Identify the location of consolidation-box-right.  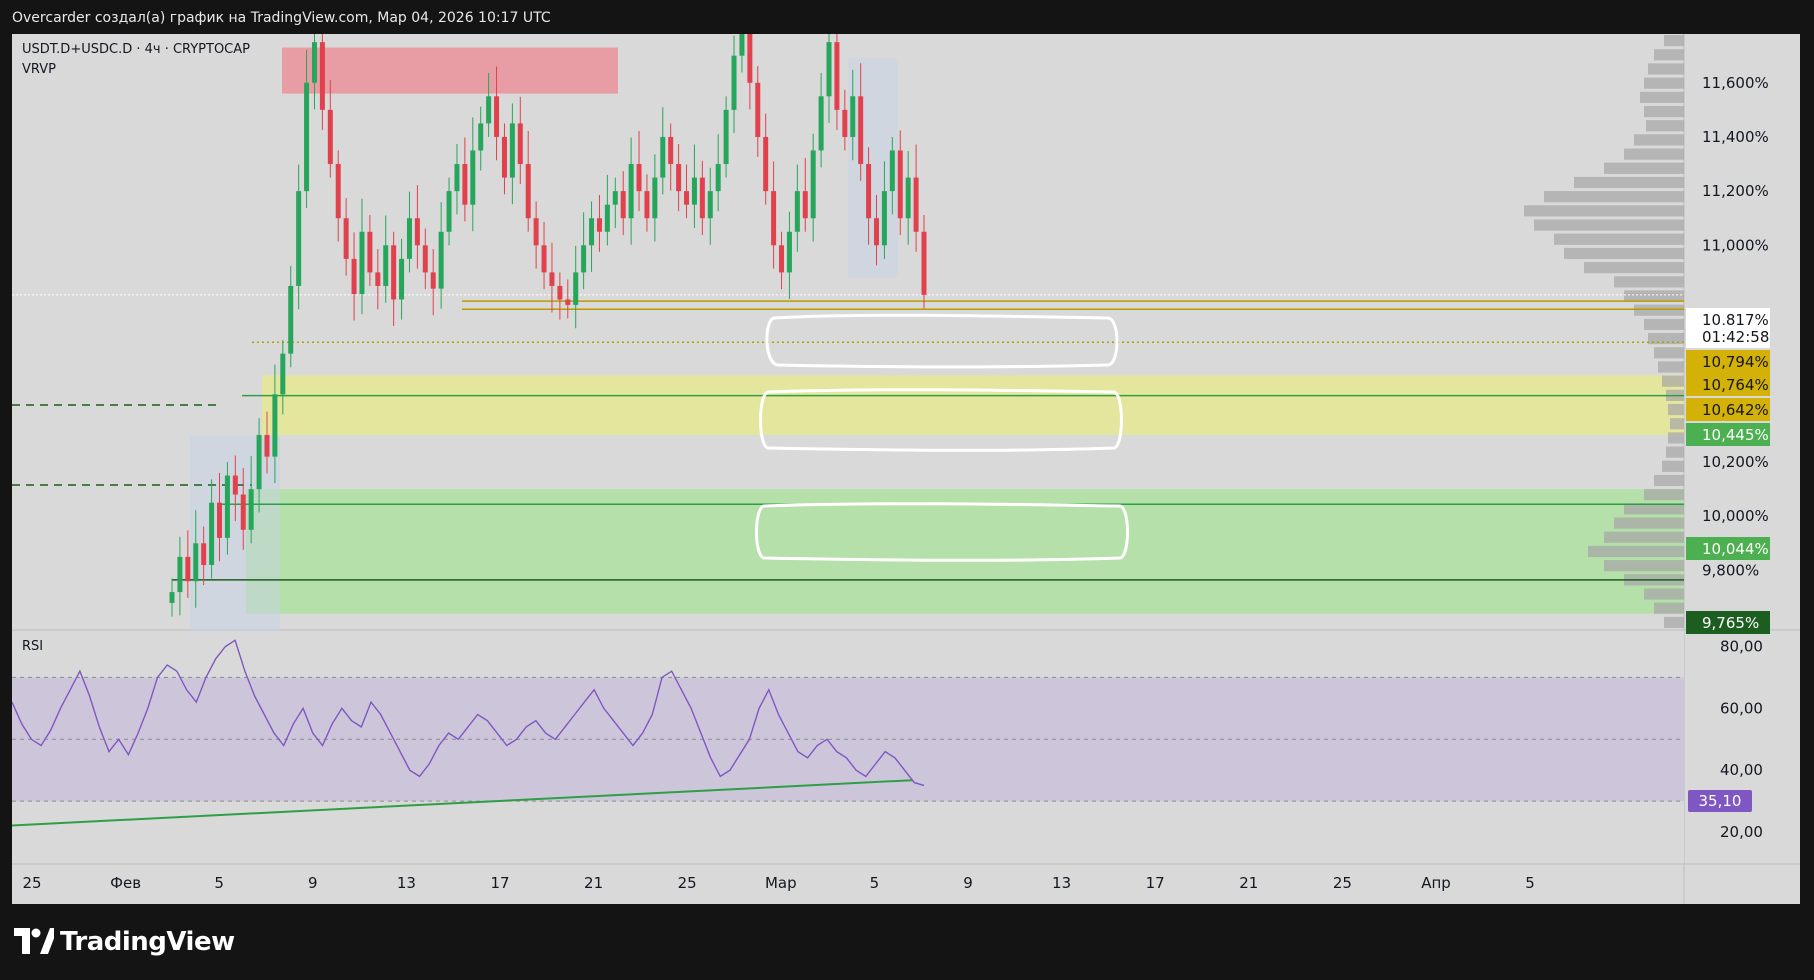
(873, 168).